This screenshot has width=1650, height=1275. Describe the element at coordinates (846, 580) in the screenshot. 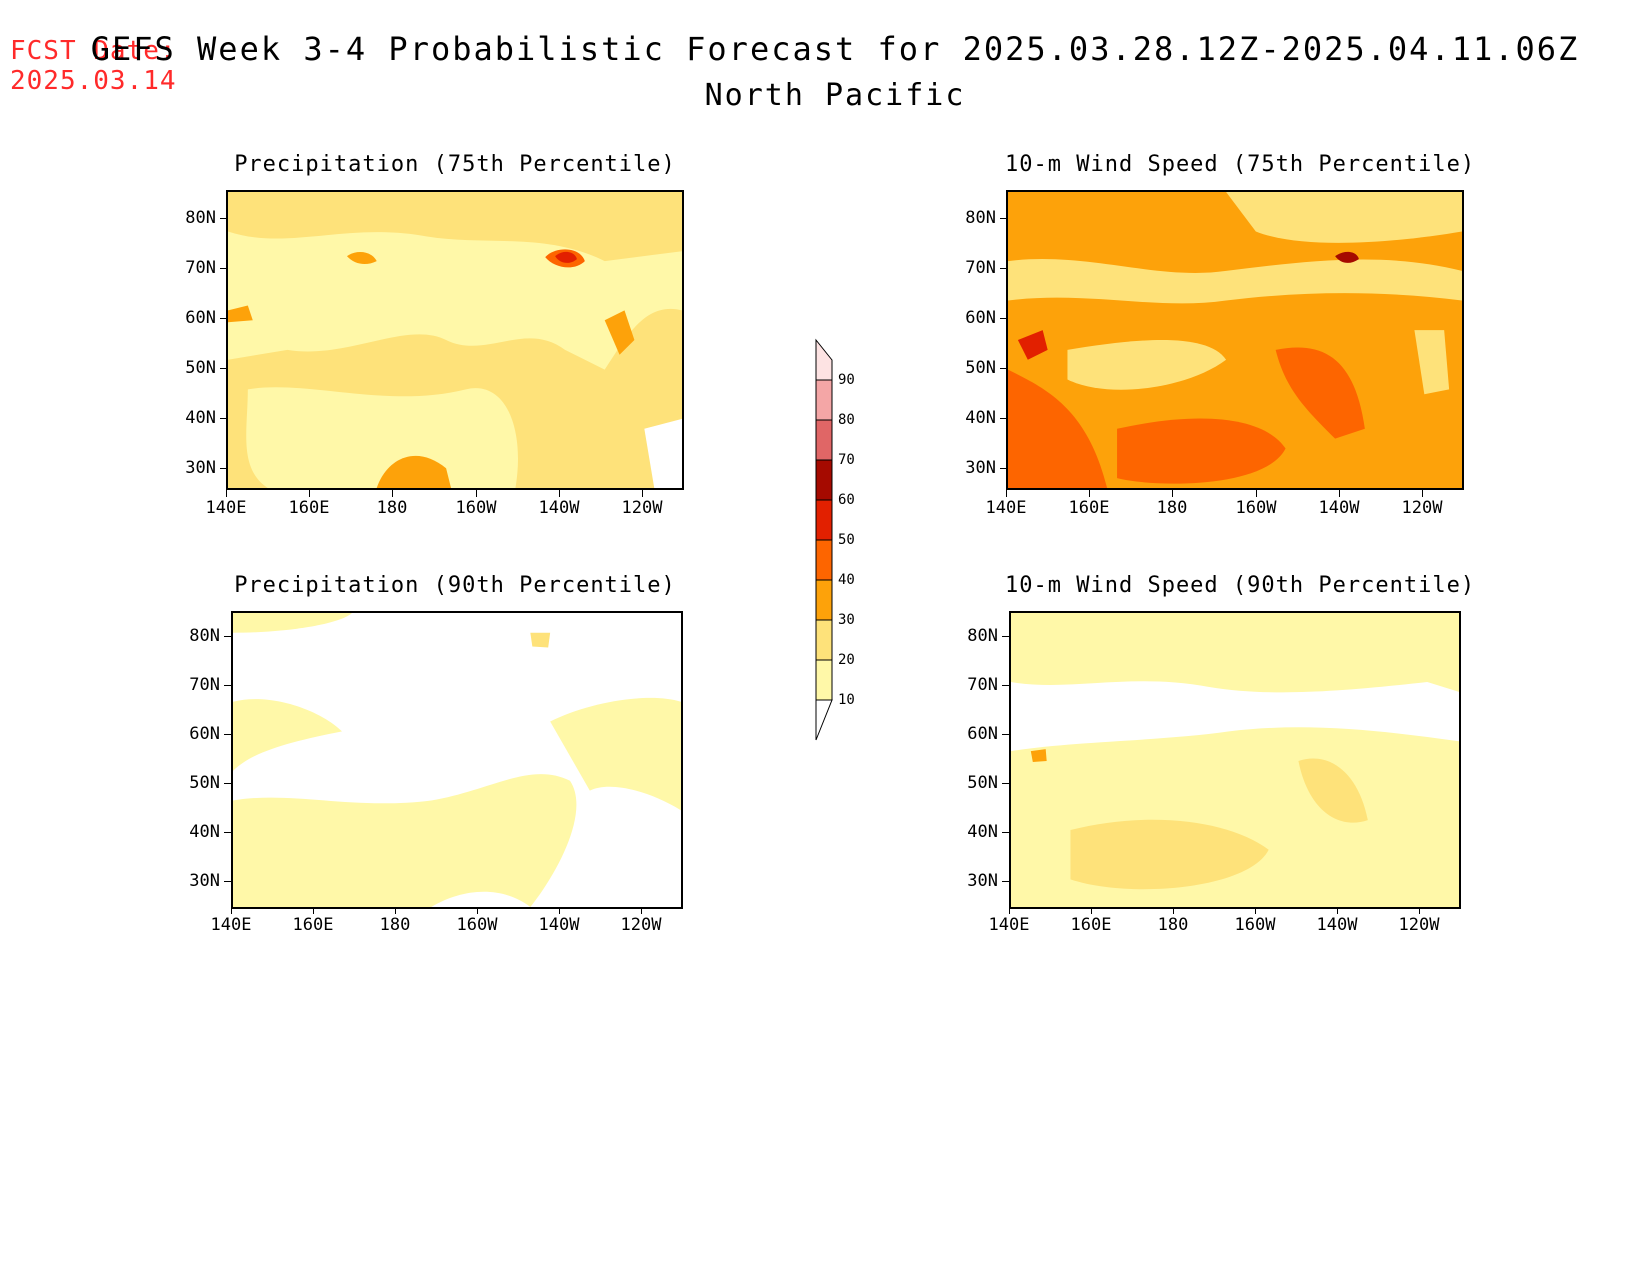

I see `colorbar-label: 40` at that location.